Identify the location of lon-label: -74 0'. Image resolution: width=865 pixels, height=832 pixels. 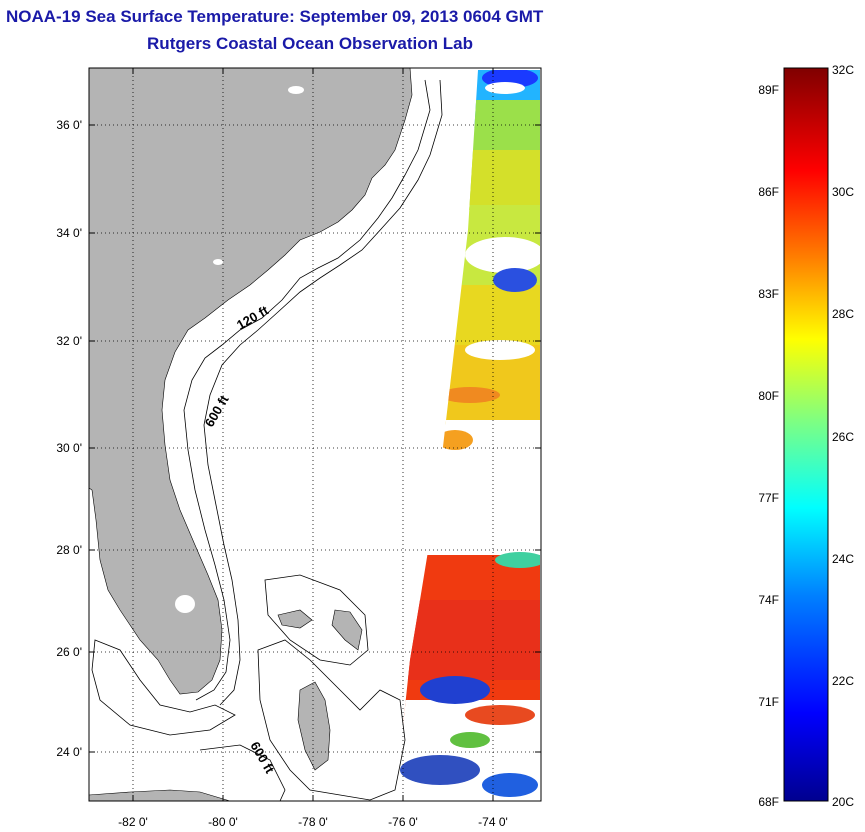
(493, 822).